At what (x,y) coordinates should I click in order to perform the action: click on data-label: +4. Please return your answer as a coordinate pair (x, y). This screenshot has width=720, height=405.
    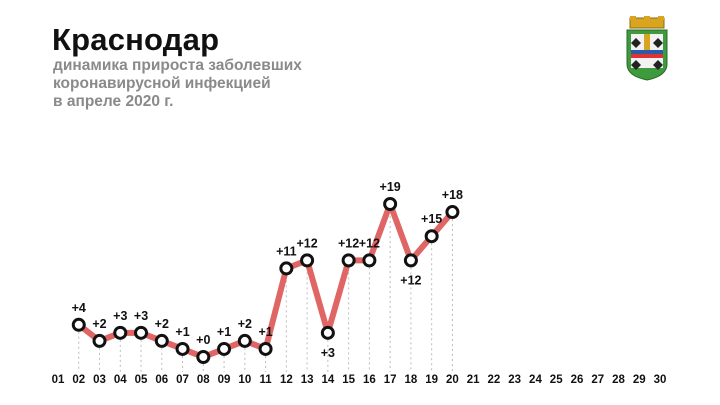
    Looking at the image, I should click on (79, 308).